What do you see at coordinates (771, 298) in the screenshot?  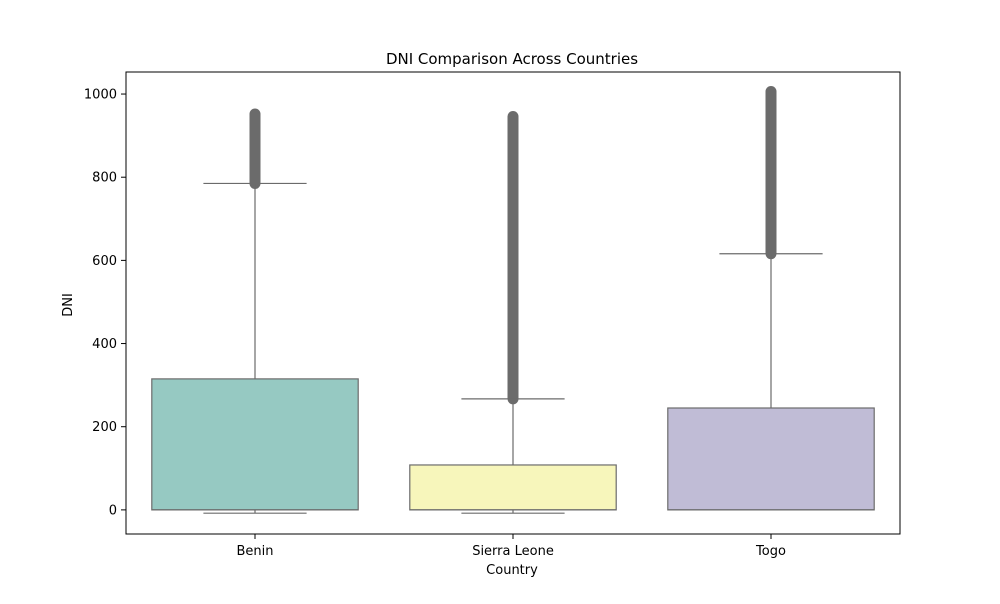 I see `box-group-togo` at bounding box center [771, 298].